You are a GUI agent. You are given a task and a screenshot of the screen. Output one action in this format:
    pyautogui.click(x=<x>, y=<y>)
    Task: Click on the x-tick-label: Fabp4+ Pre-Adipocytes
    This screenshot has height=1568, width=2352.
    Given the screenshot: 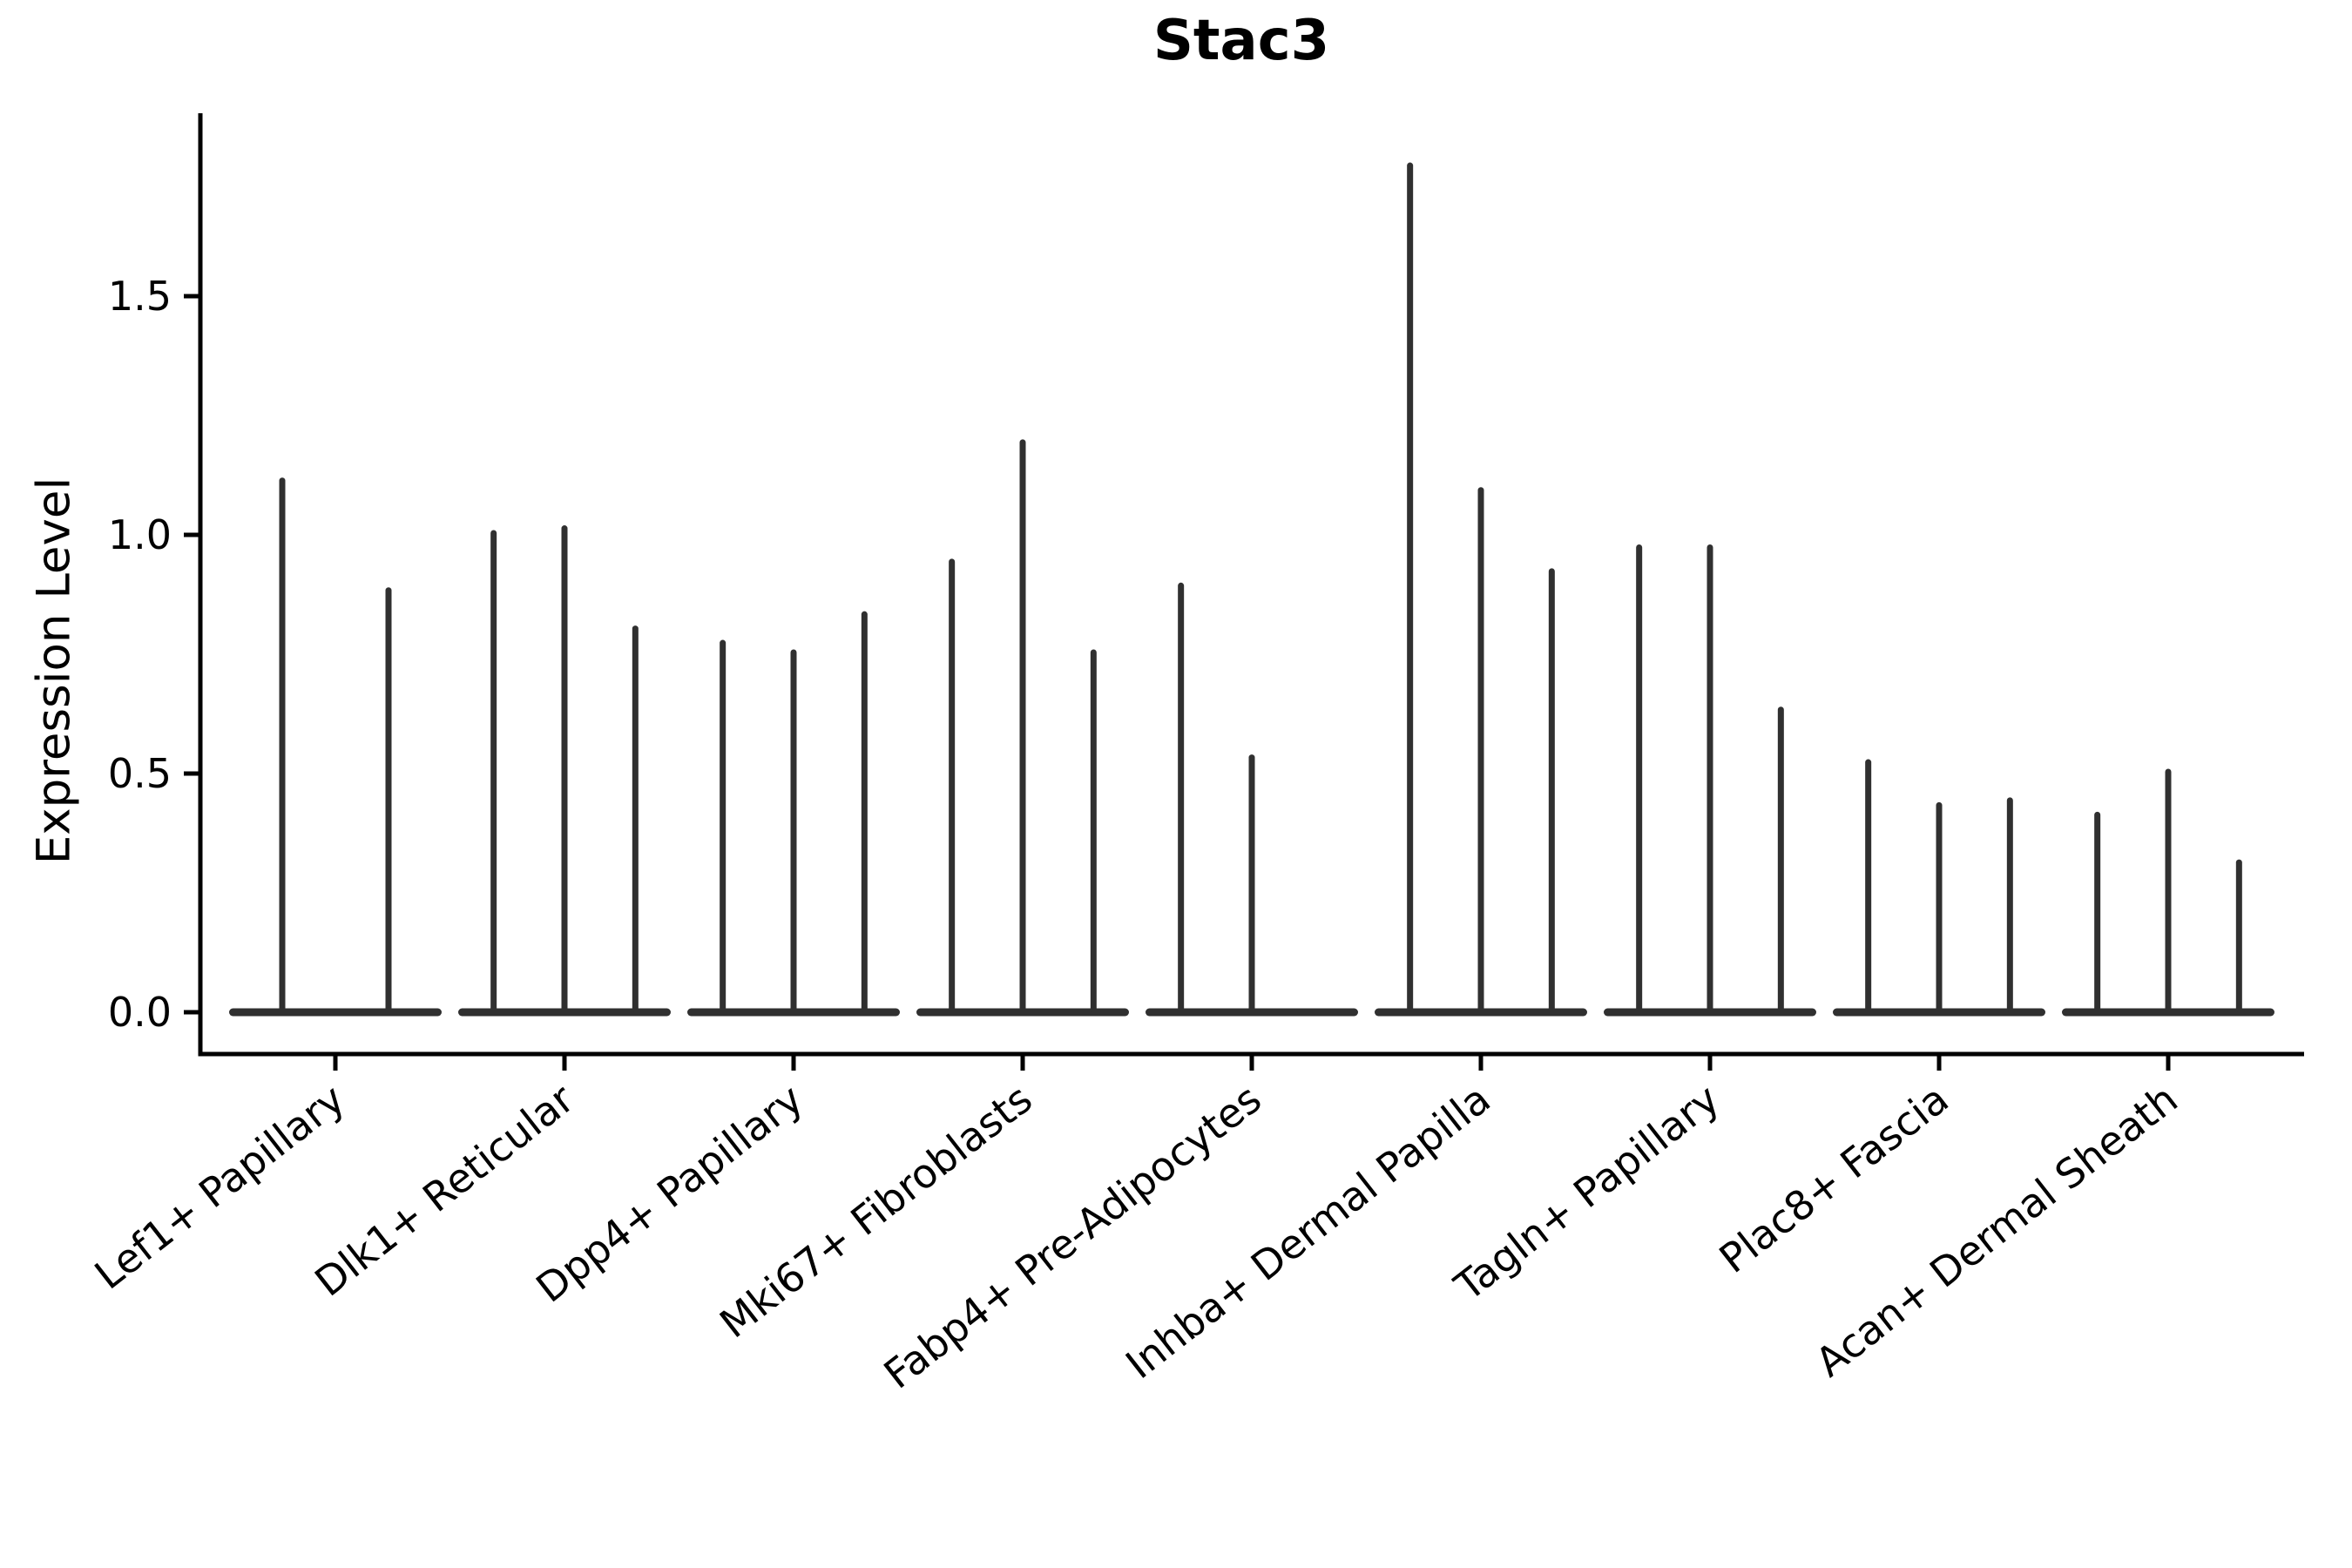 What is the action you would take?
    pyautogui.click(x=1073, y=1236)
    